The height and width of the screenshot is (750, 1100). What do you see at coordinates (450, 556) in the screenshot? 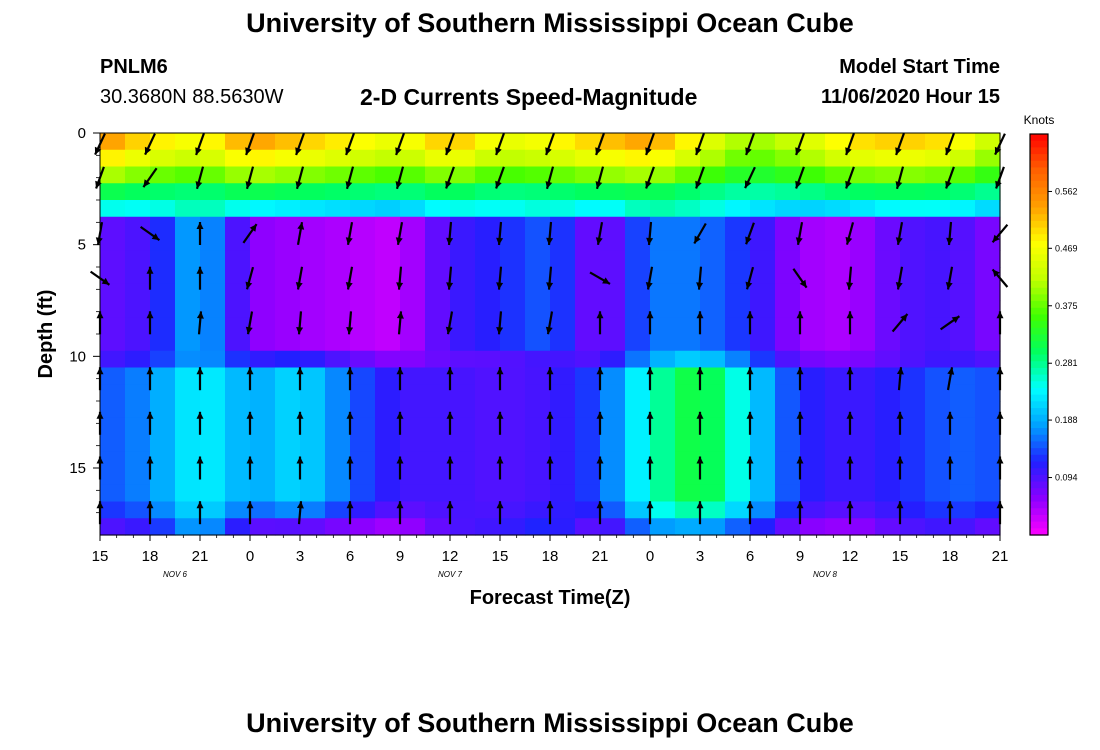
I see `x-tick-label: 12` at bounding box center [450, 556].